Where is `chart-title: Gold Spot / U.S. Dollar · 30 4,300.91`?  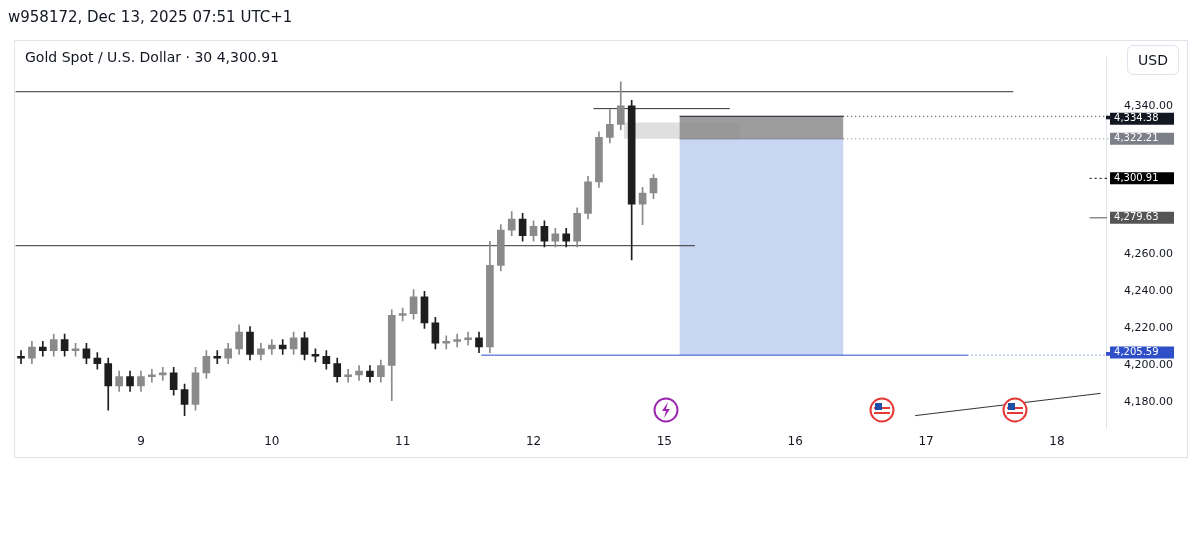
chart-title: Gold Spot / U.S. Dollar · 30 4,300.91 is located at coordinates (152, 57).